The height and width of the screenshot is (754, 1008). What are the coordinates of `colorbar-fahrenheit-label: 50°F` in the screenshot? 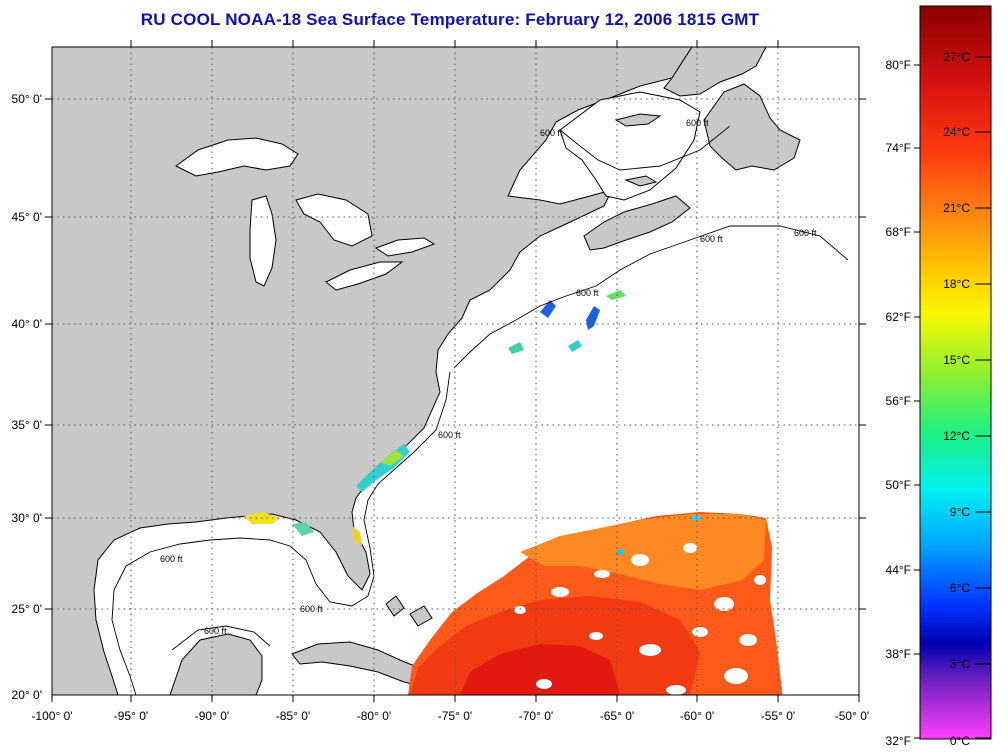 It's located at (898, 485).